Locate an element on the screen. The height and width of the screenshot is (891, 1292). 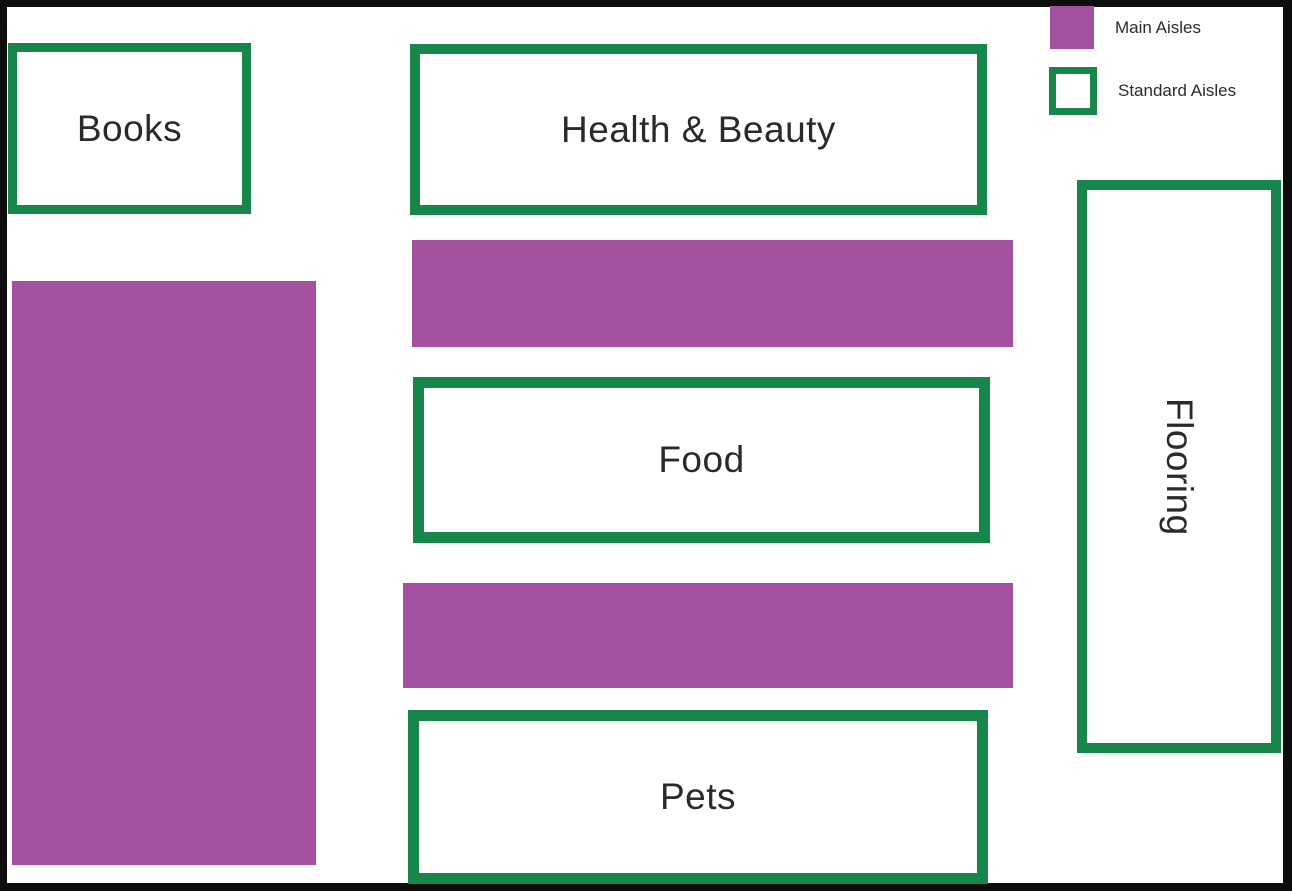
aisle-food-label: Food is located at coordinates (701, 459).